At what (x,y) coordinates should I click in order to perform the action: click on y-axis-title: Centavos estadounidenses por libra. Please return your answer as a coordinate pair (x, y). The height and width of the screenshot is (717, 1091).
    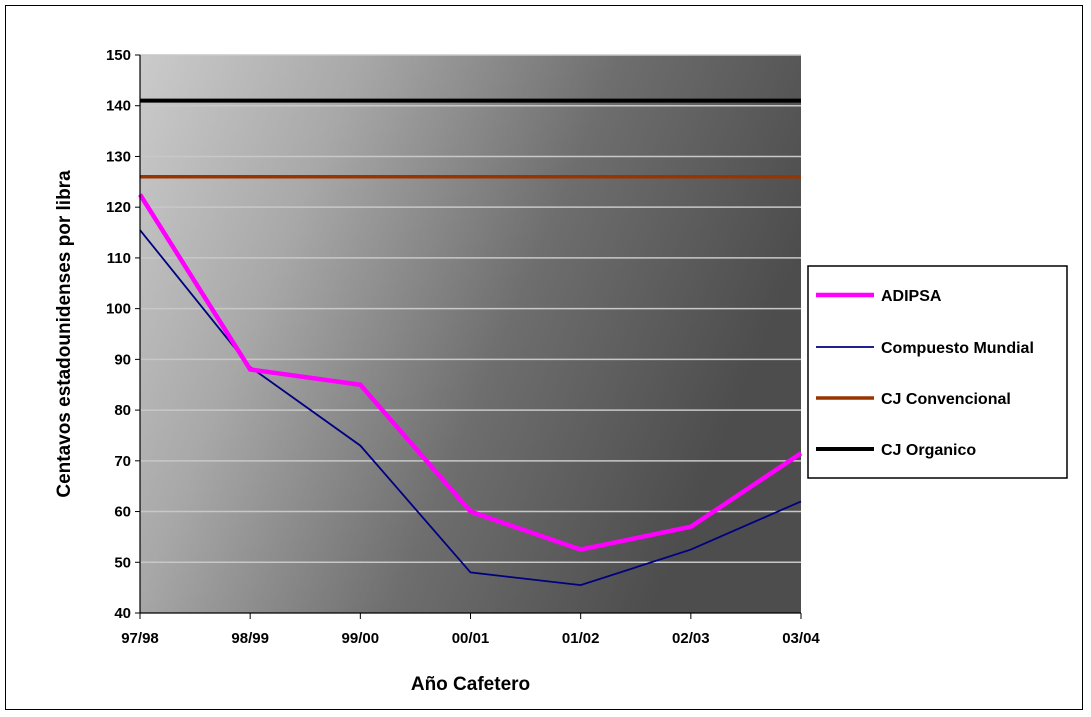
    Looking at the image, I should click on (64, 334).